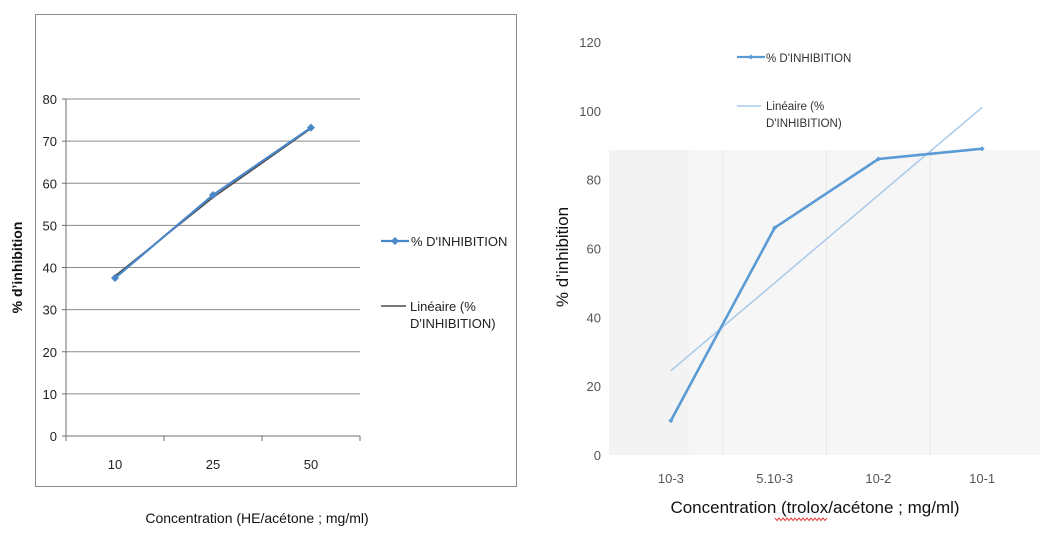  What do you see at coordinates (213, 464) in the screenshot?
I see `x-tick-label: 25` at bounding box center [213, 464].